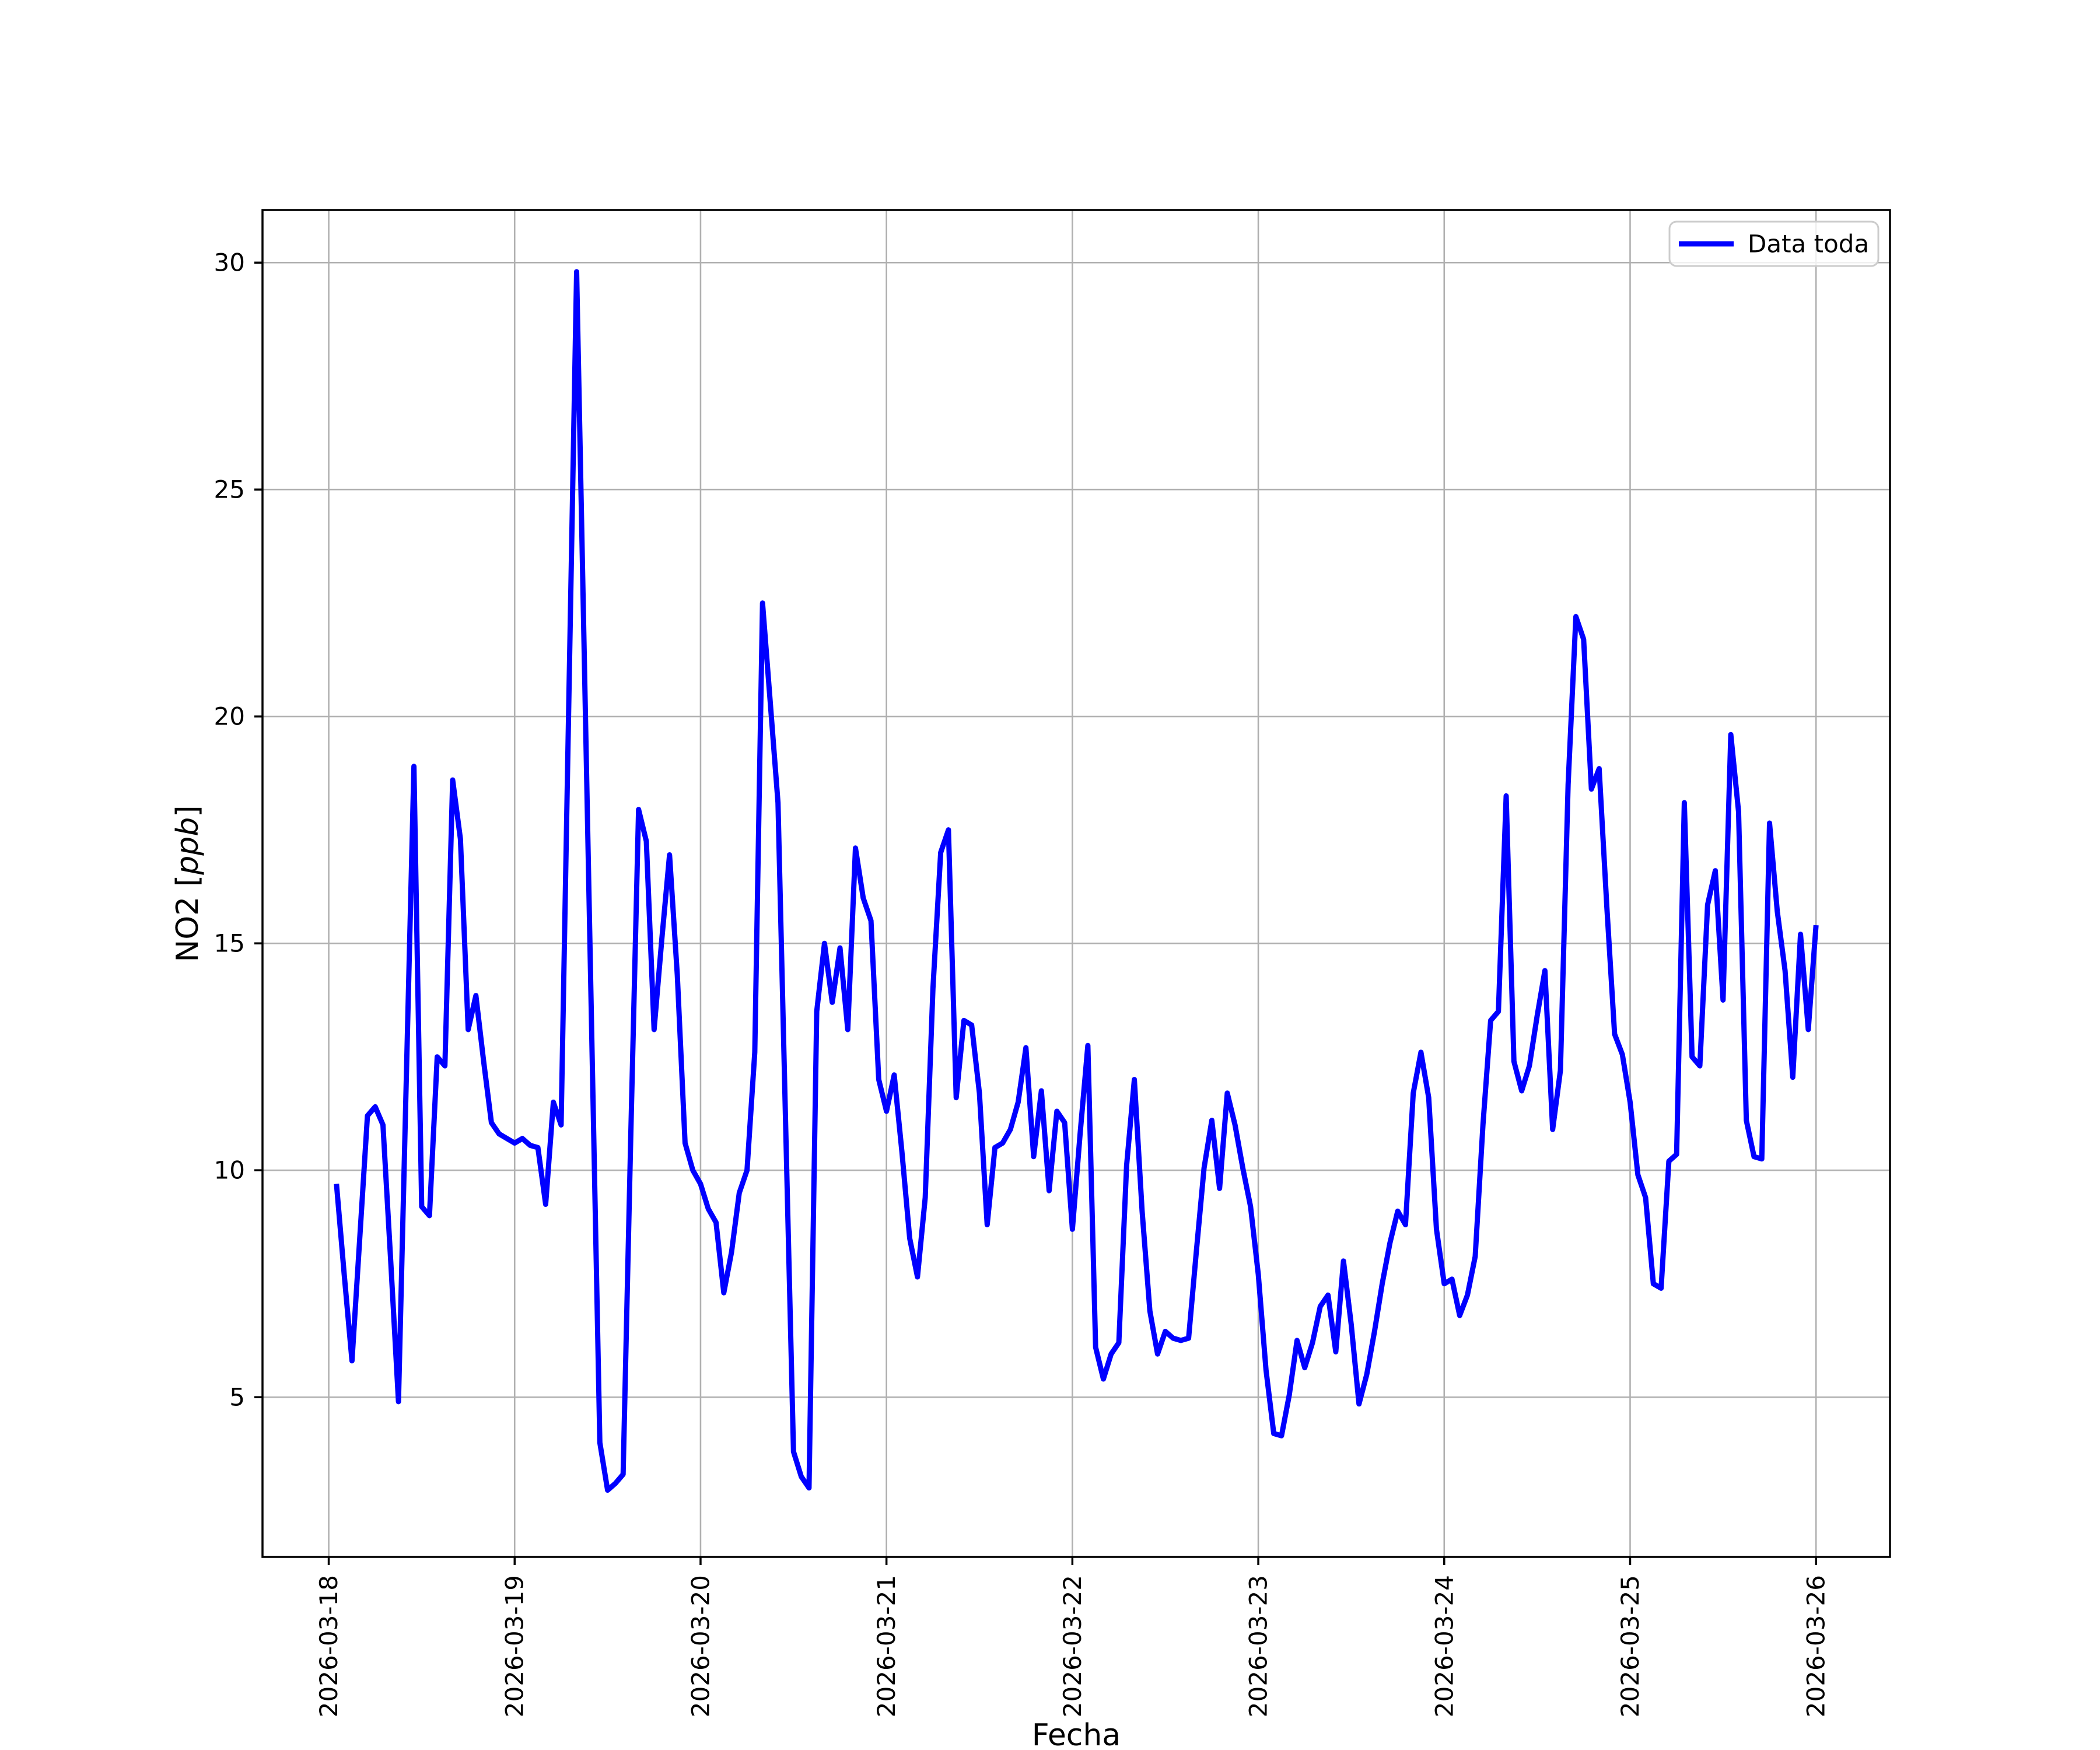 The height and width of the screenshot is (1750, 2100). What do you see at coordinates (229, 263) in the screenshot?
I see `y-tick-label: 30` at bounding box center [229, 263].